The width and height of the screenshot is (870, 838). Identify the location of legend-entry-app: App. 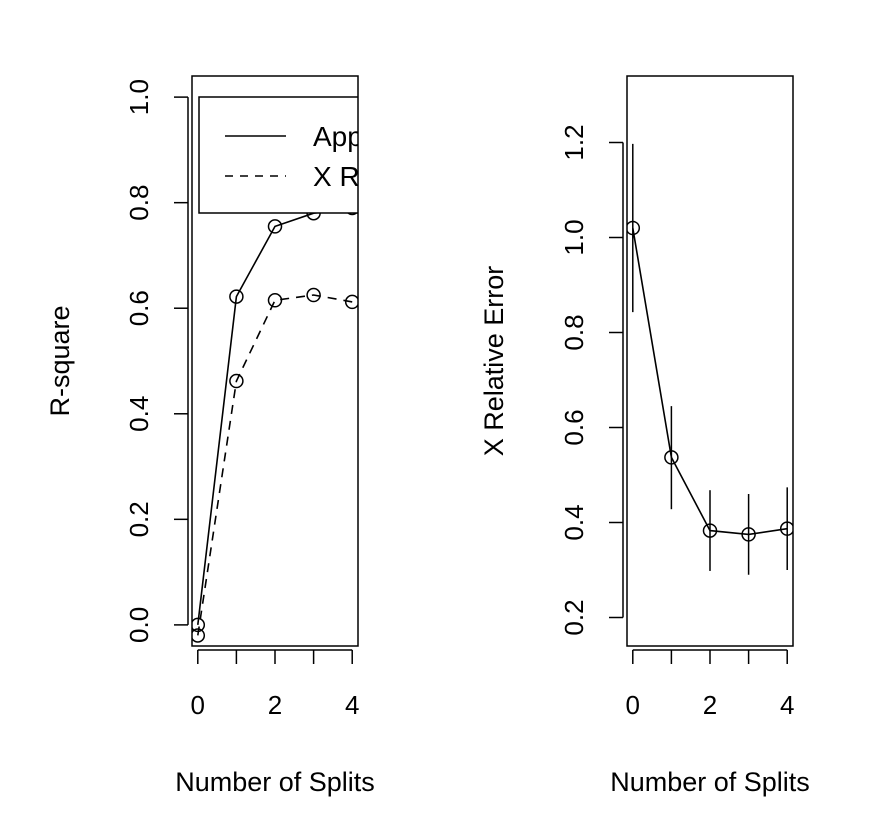
(338, 136).